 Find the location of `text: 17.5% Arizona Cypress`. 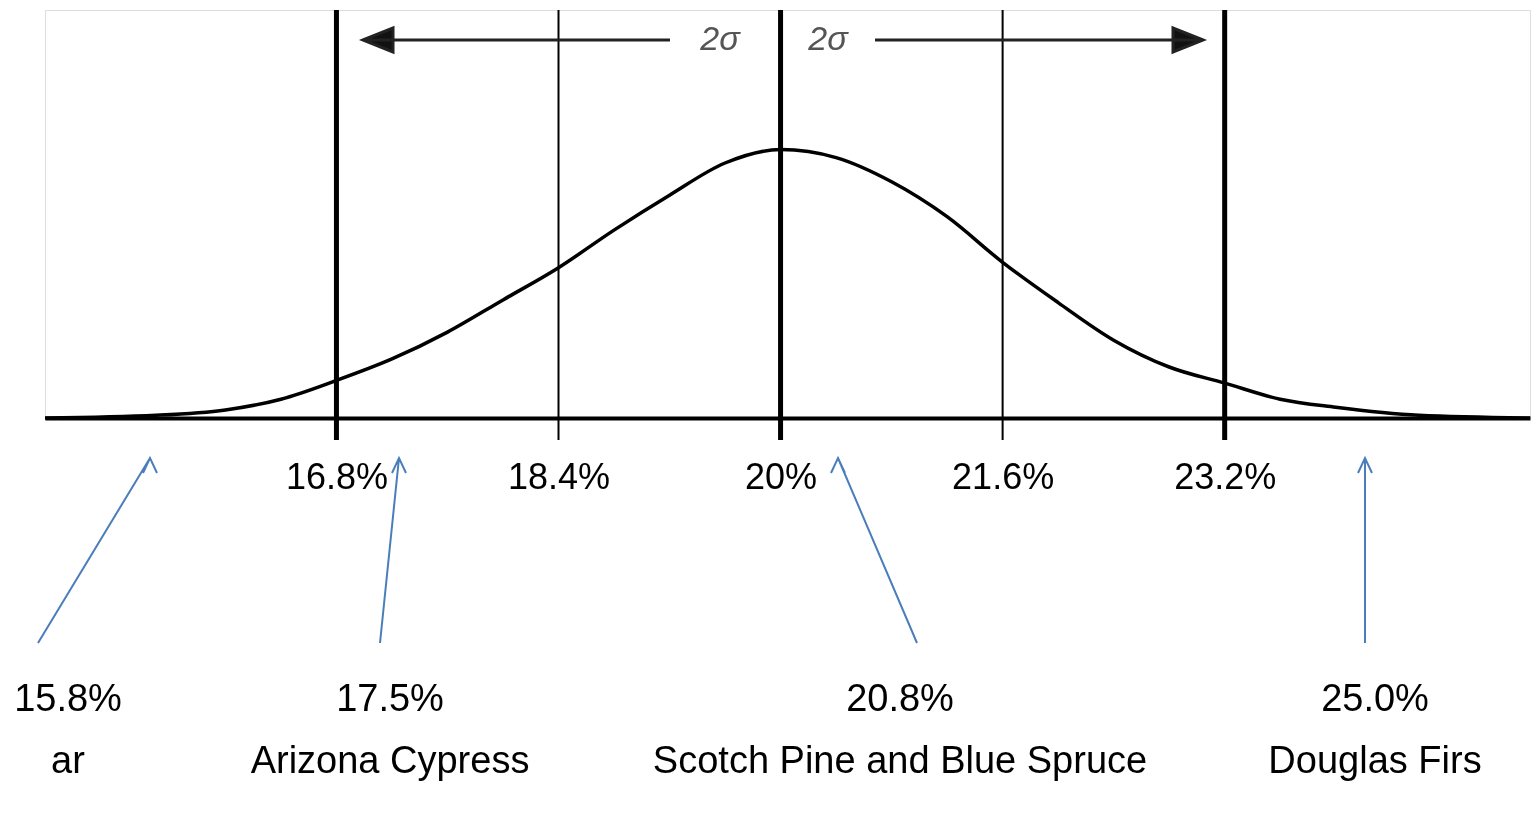

text: 17.5% Arizona Cypress is located at coordinates (390, 729).